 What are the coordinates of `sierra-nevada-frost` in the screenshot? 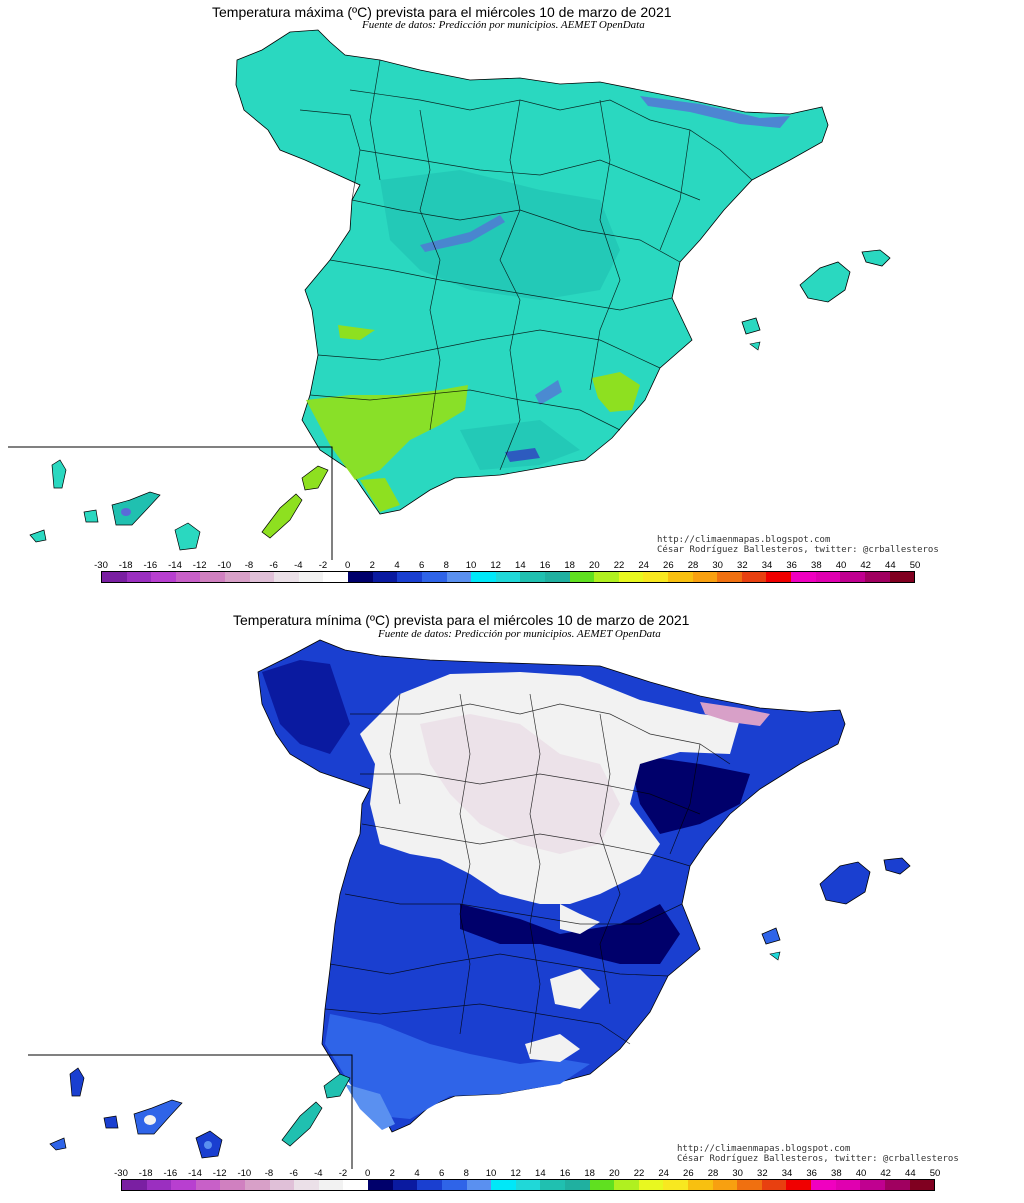 It's located at (552, 1048).